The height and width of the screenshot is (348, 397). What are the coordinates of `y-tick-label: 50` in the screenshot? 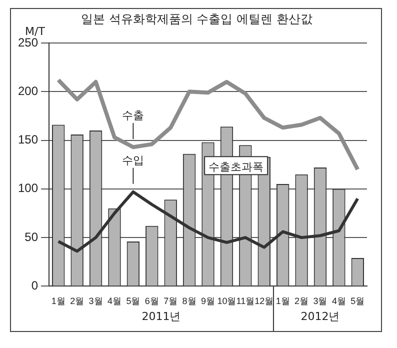 It's located at (31, 237).